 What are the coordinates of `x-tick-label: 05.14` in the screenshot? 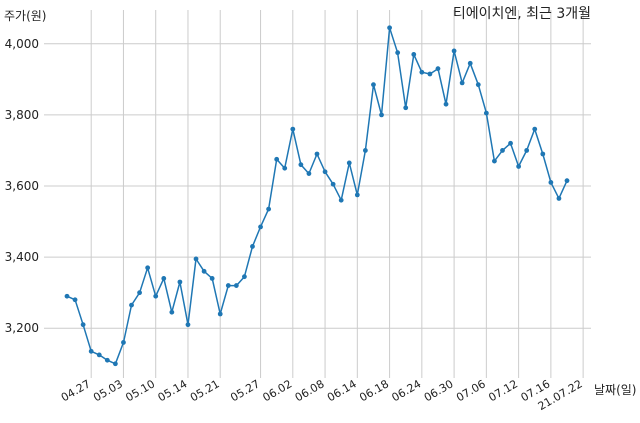 It's located at (173, 390).